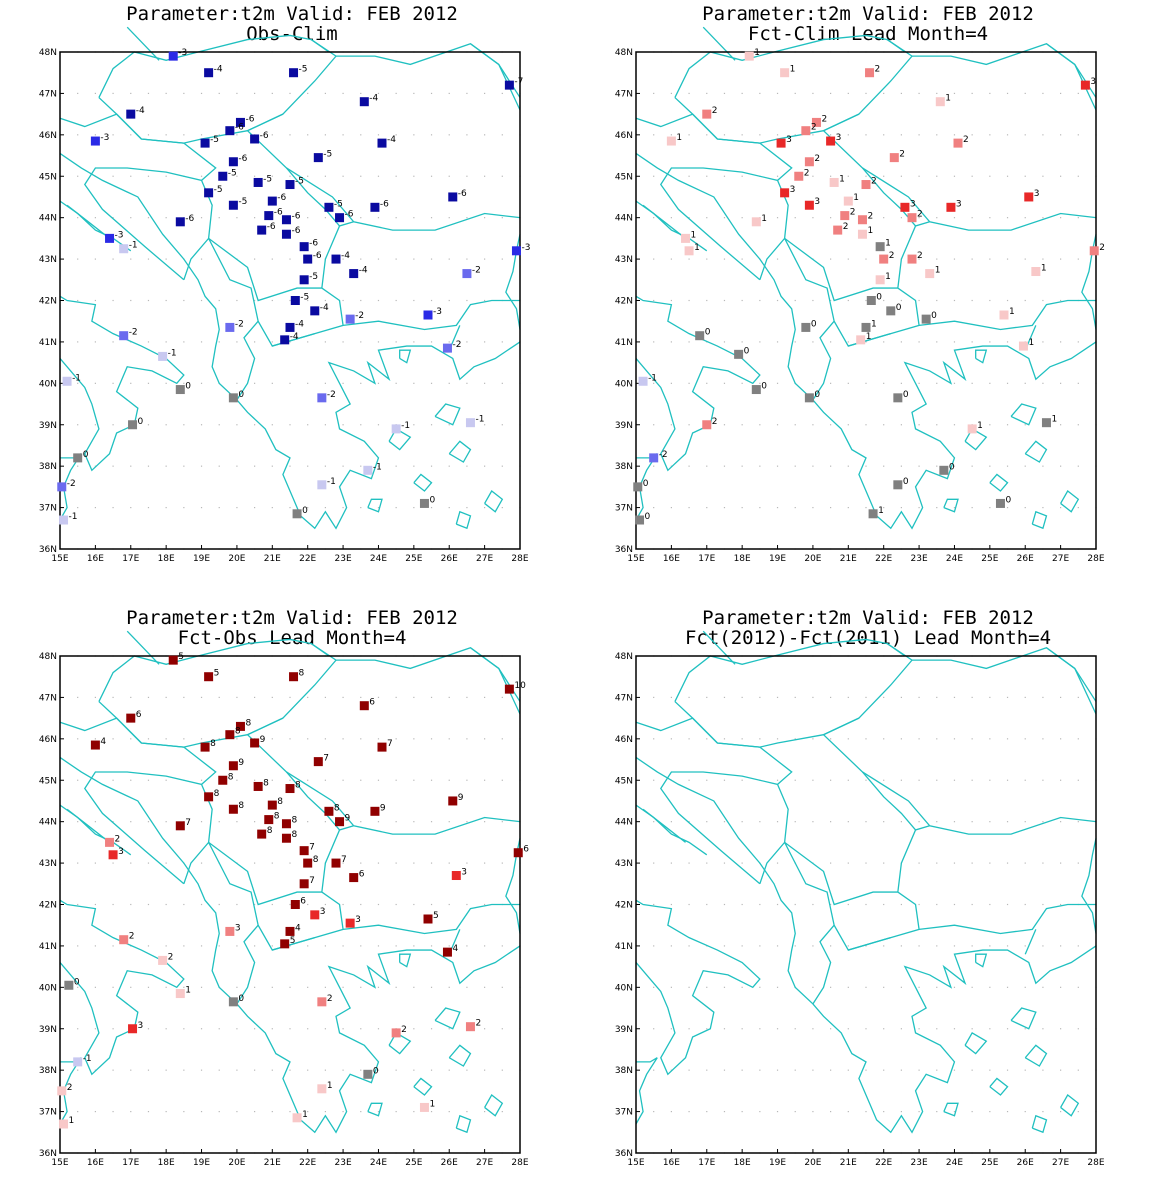  I want to click on lat-tick-label: 39N, so click(624, 426).